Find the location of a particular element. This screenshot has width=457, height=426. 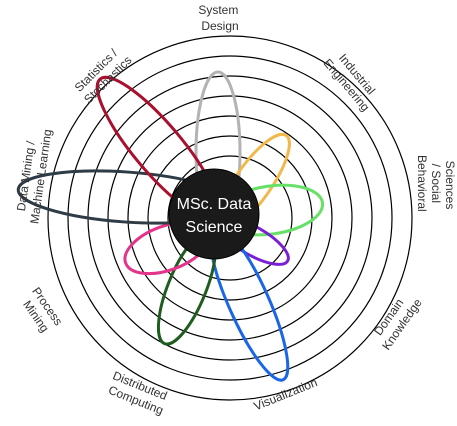

label-domain-knowledge: Domain Knowledge is located at coordinates (396, 320).